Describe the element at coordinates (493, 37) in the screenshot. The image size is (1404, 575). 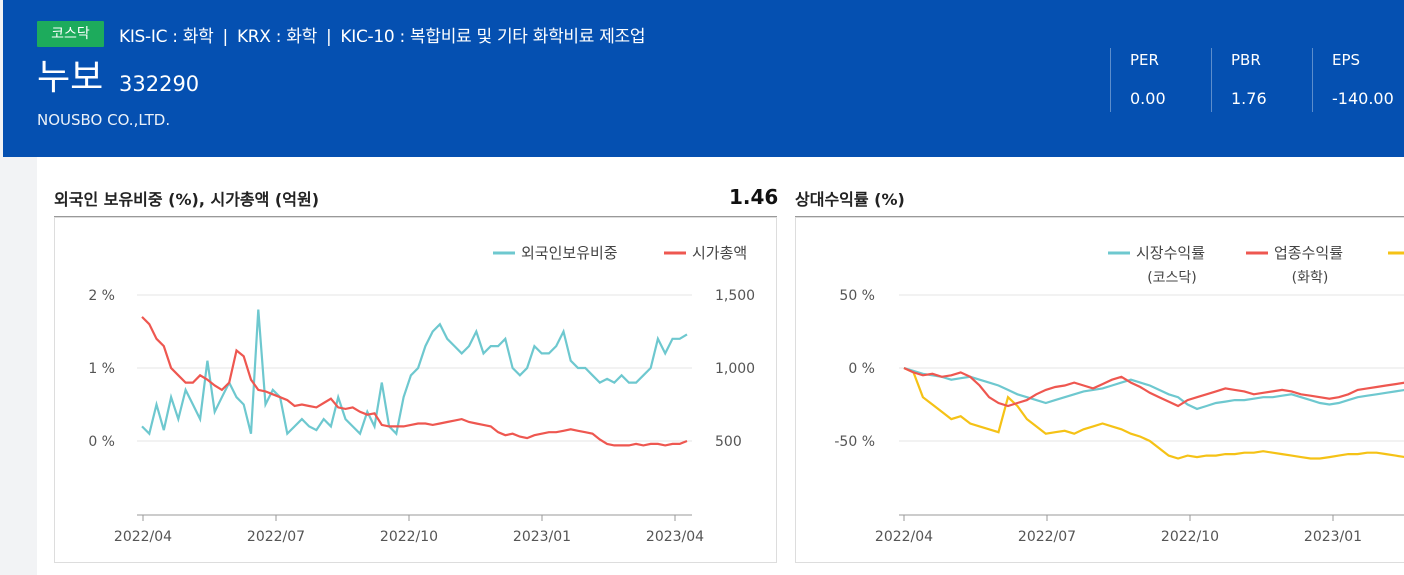
I see `industry-kic: KIC-10 : 복합비료 및 기타 화학비료 제조업` at that location.